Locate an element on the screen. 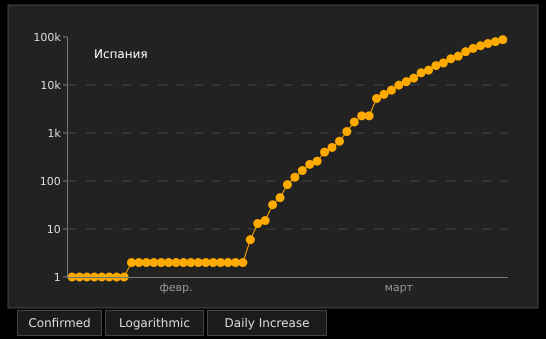  y-tick-label: 1k is located at coordinates (54, 133).